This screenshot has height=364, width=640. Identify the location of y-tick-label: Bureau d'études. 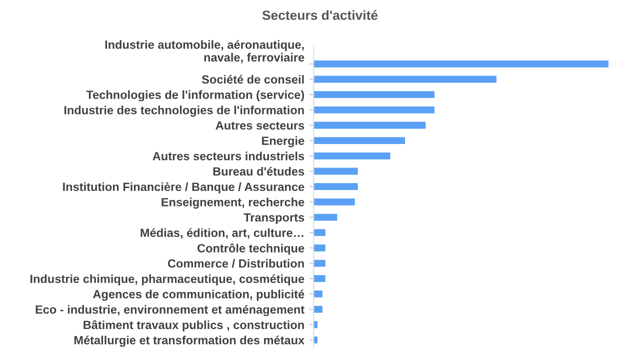
(258, 171).